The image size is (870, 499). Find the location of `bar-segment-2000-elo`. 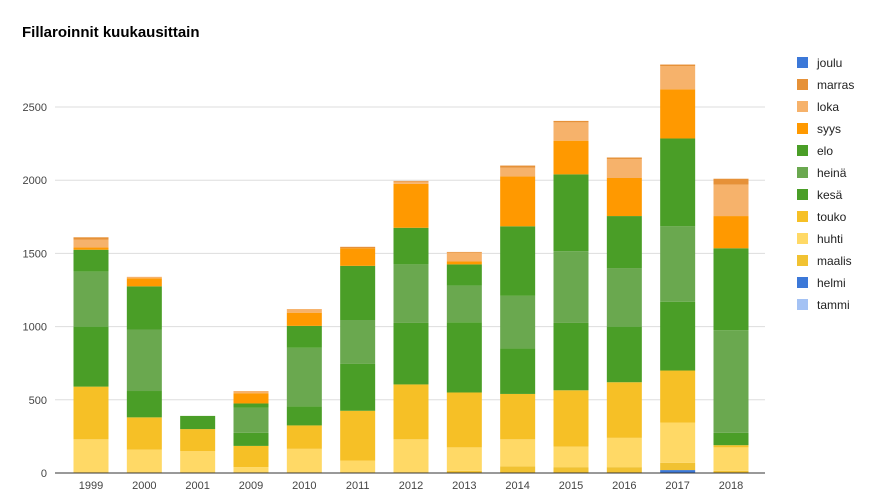

bar-segment-2000-elo is located at coordinates (144, 308).